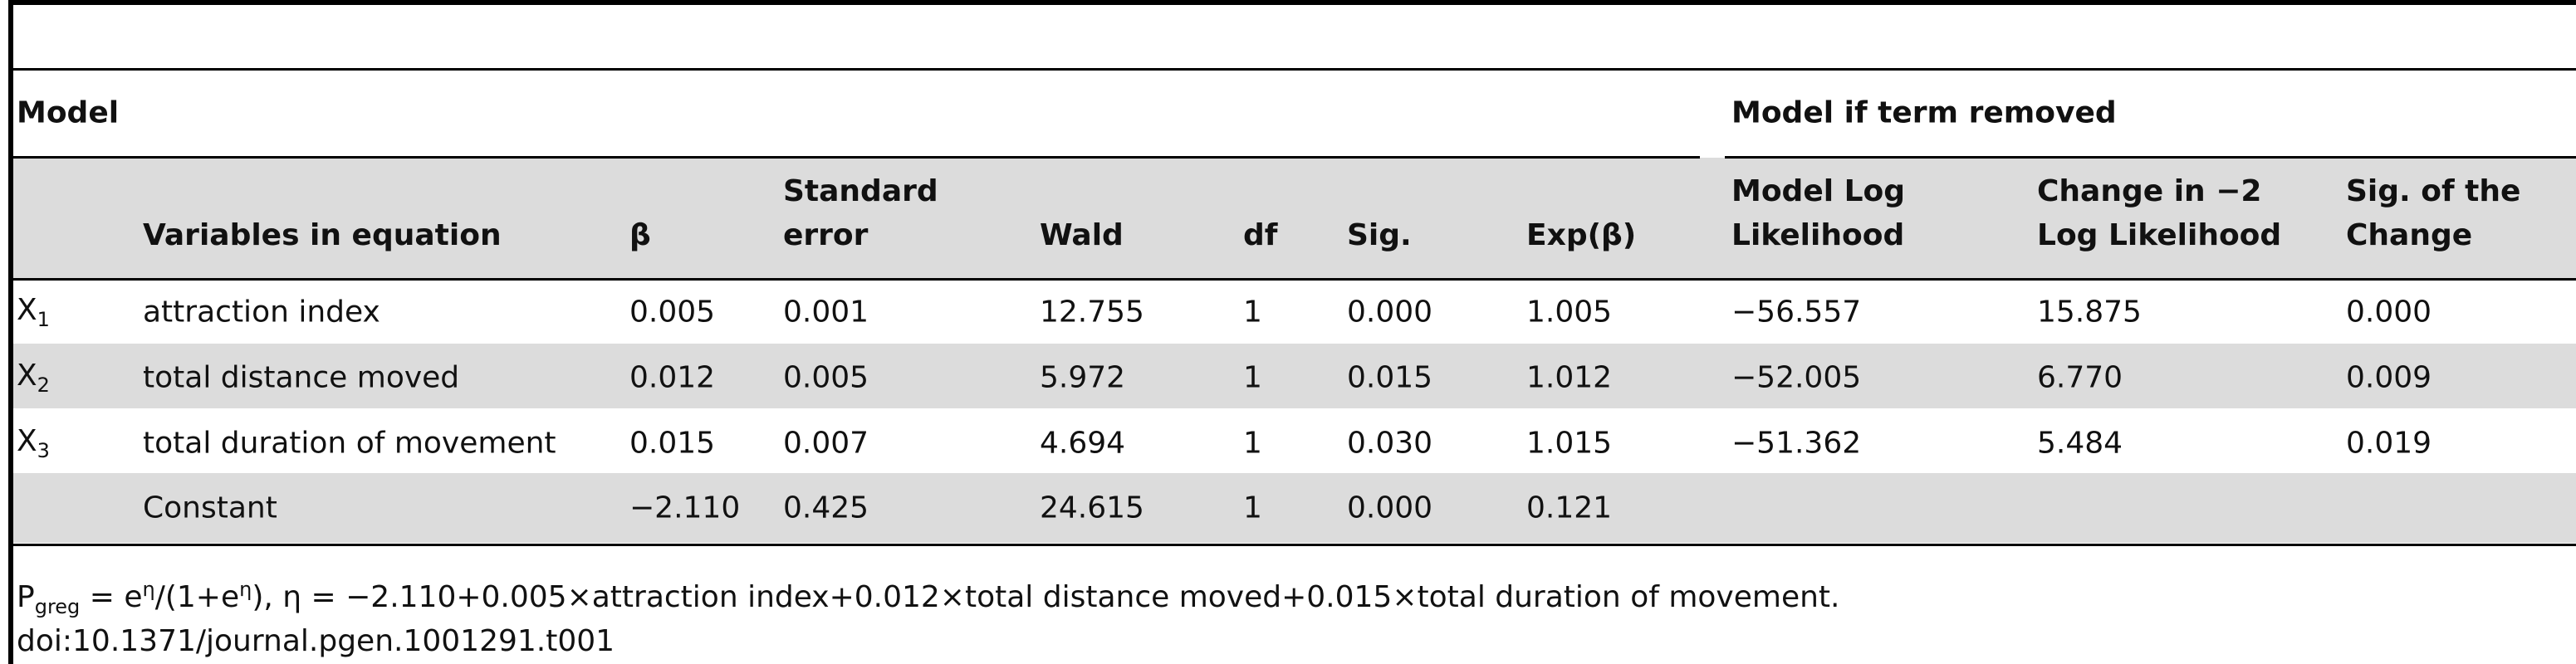 This screenshot has height=664, width=2576. What do you see at coordinates (2080, 443) in the screenshot?
I see `table-cell: 5.484` at bounding box center [2080, 443].